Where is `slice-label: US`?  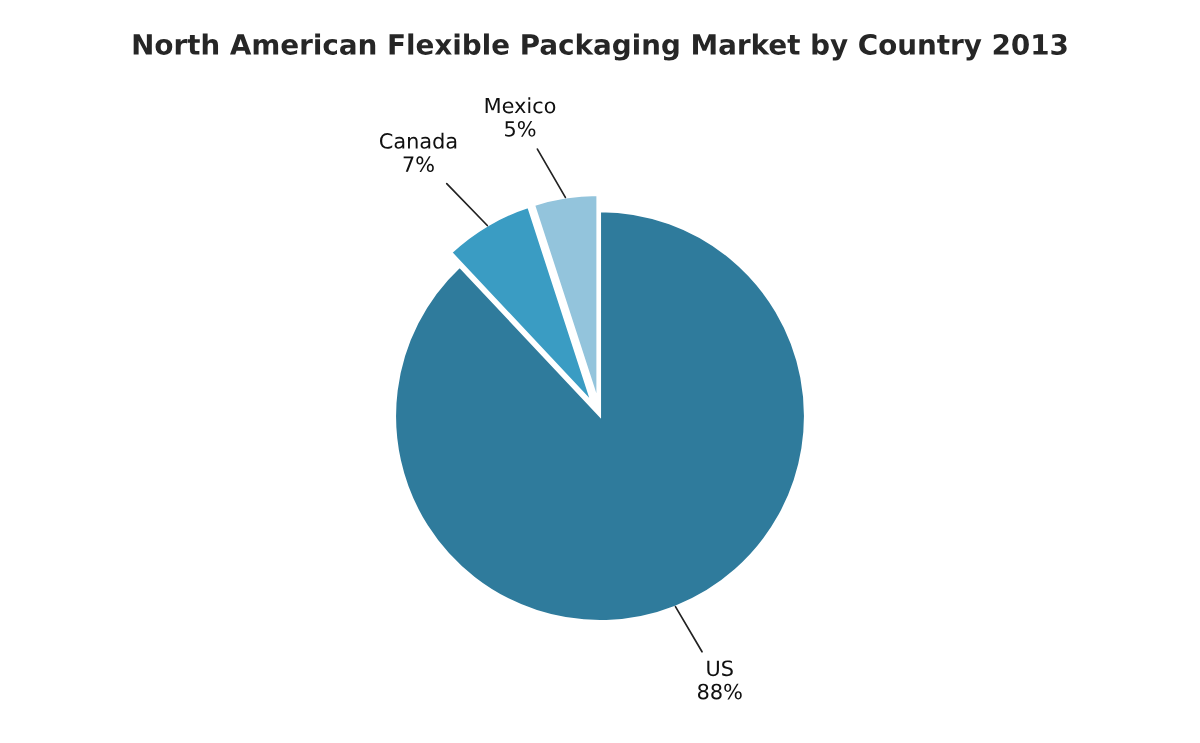 slice-label: US is located at coordinates (720, 668).